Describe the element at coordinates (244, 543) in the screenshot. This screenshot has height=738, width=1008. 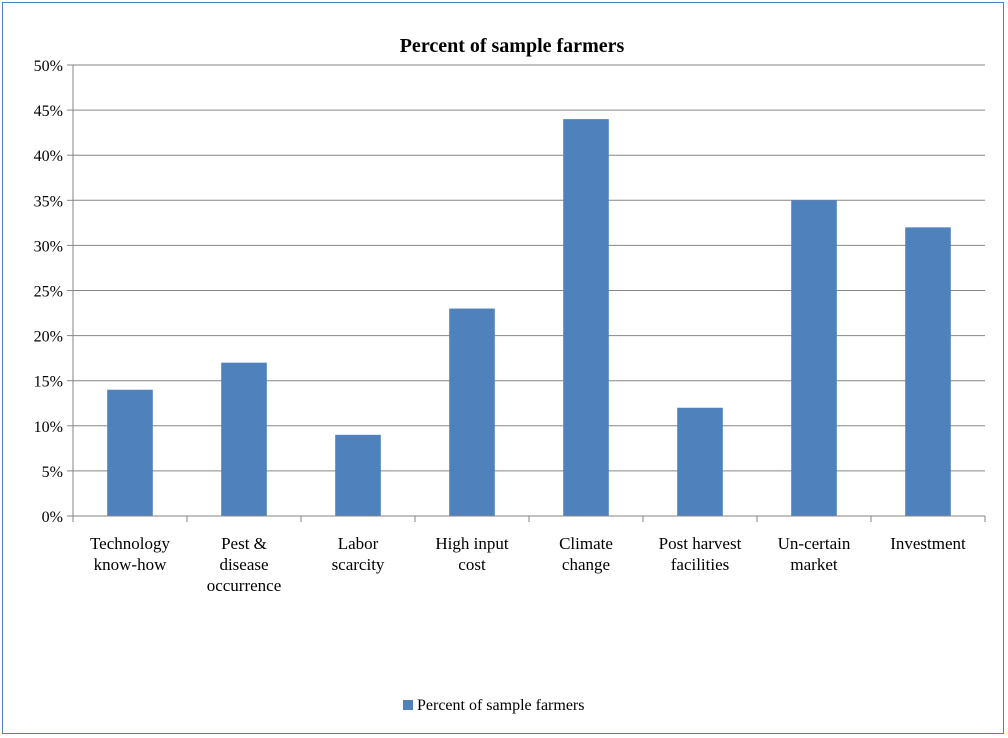
I see `x-category-label-line: Pest &` at that location.